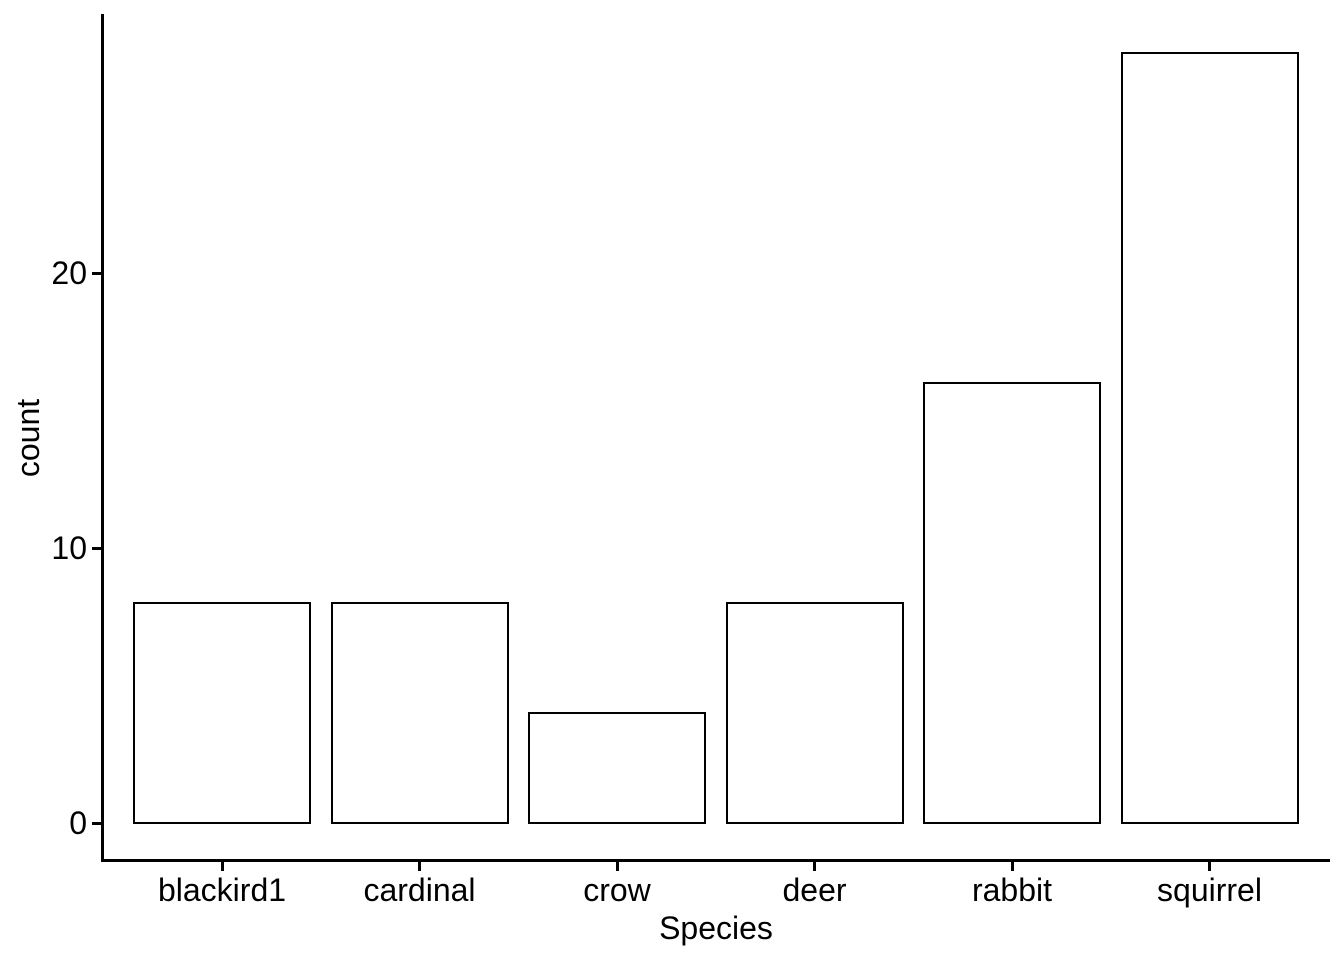  I want to click on bar-rabbit, so click(1012, 603).